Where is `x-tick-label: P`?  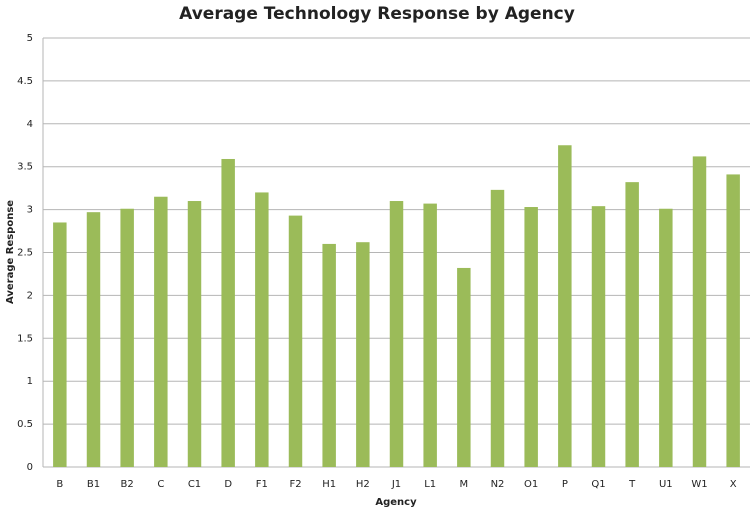
x-tick-label: P is located at coordinates (565, 484).